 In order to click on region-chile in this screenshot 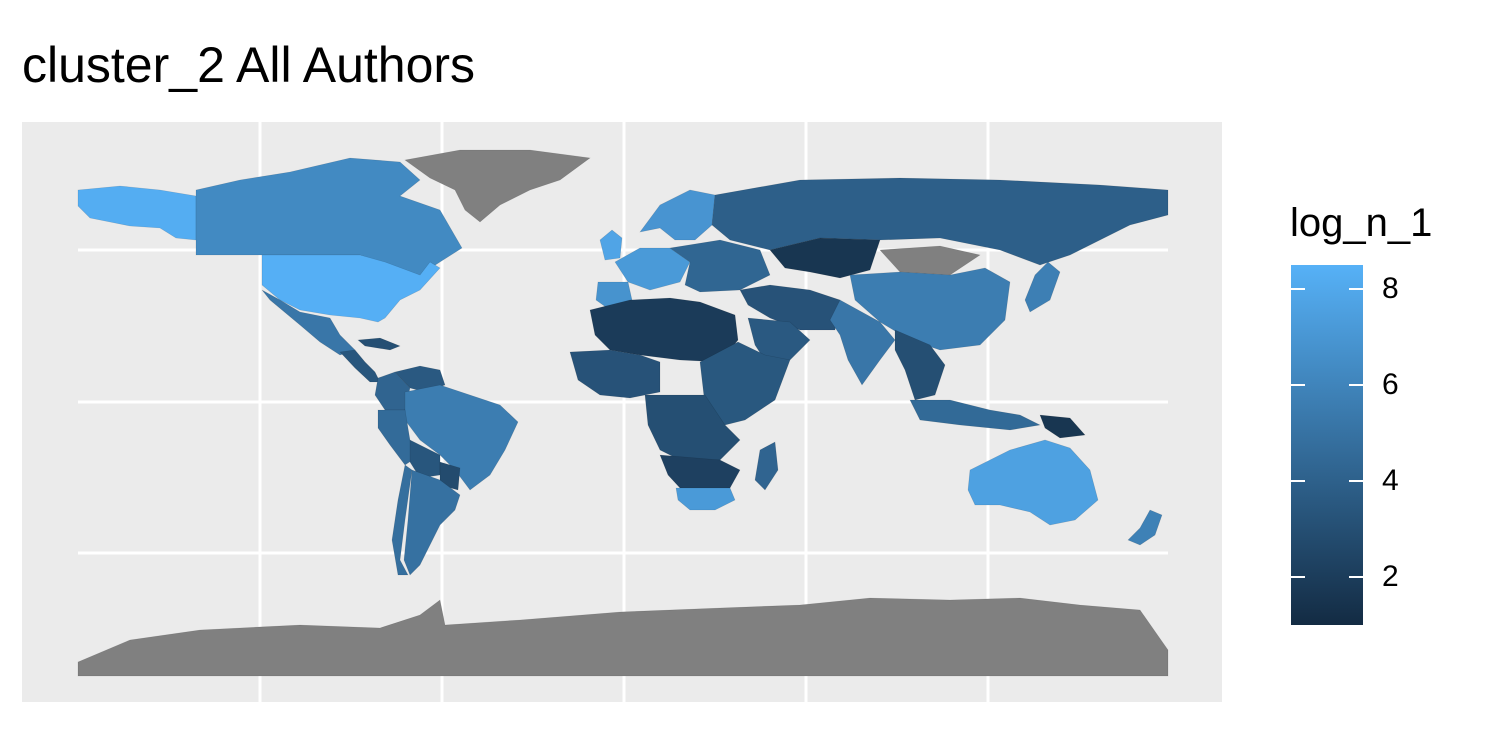, I will do `click(402, 520)`.